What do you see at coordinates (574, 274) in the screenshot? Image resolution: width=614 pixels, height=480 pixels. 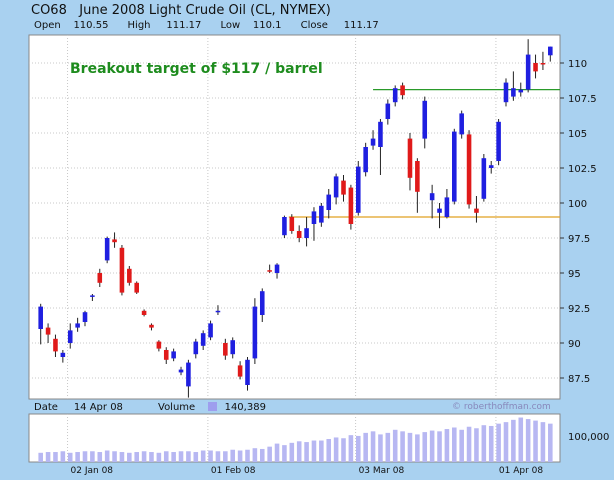 I see `y-tick-label: 95` at bounding box center [574, 274].